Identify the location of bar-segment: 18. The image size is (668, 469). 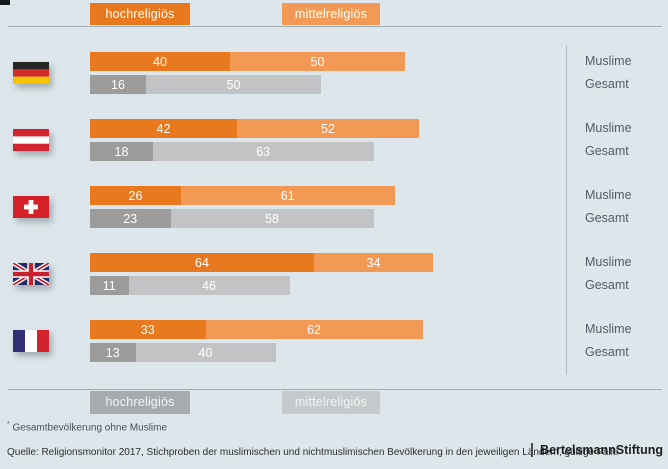
(121, 151).